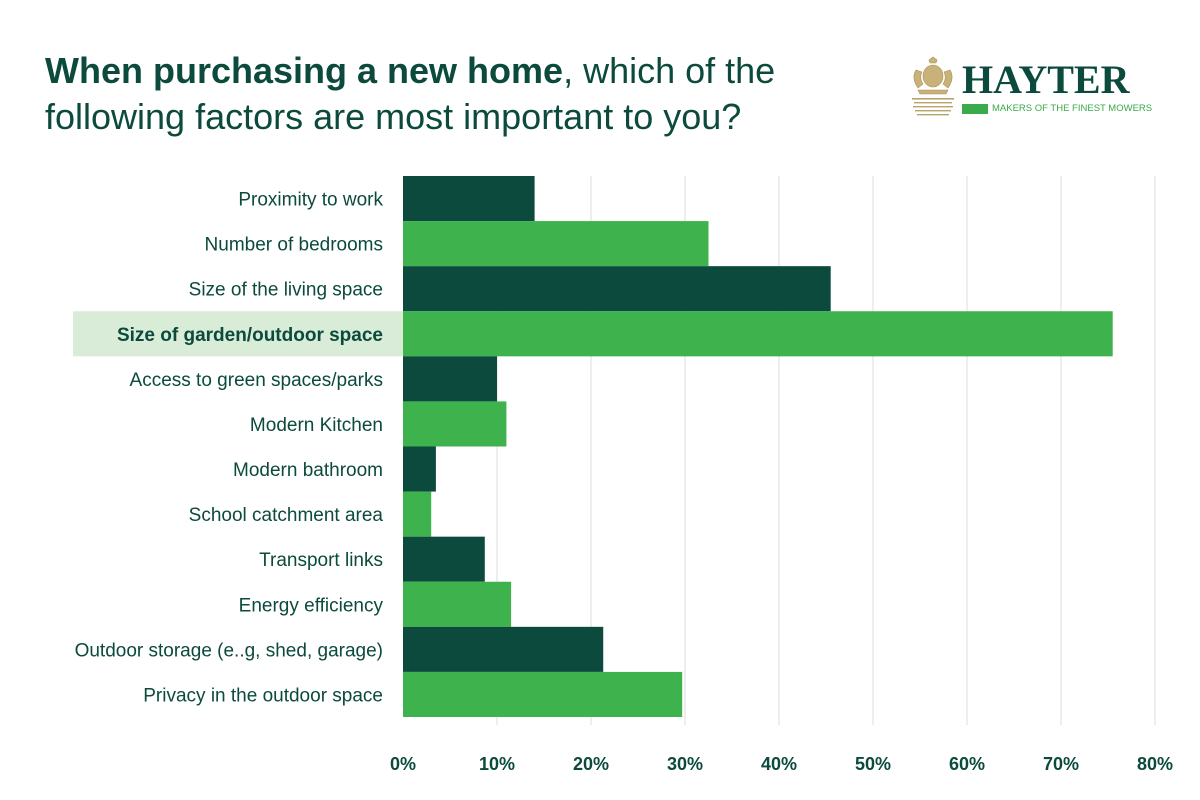 This screenshot has height=800, width=1200. I want to click on highlight-band, so click(238, 334).